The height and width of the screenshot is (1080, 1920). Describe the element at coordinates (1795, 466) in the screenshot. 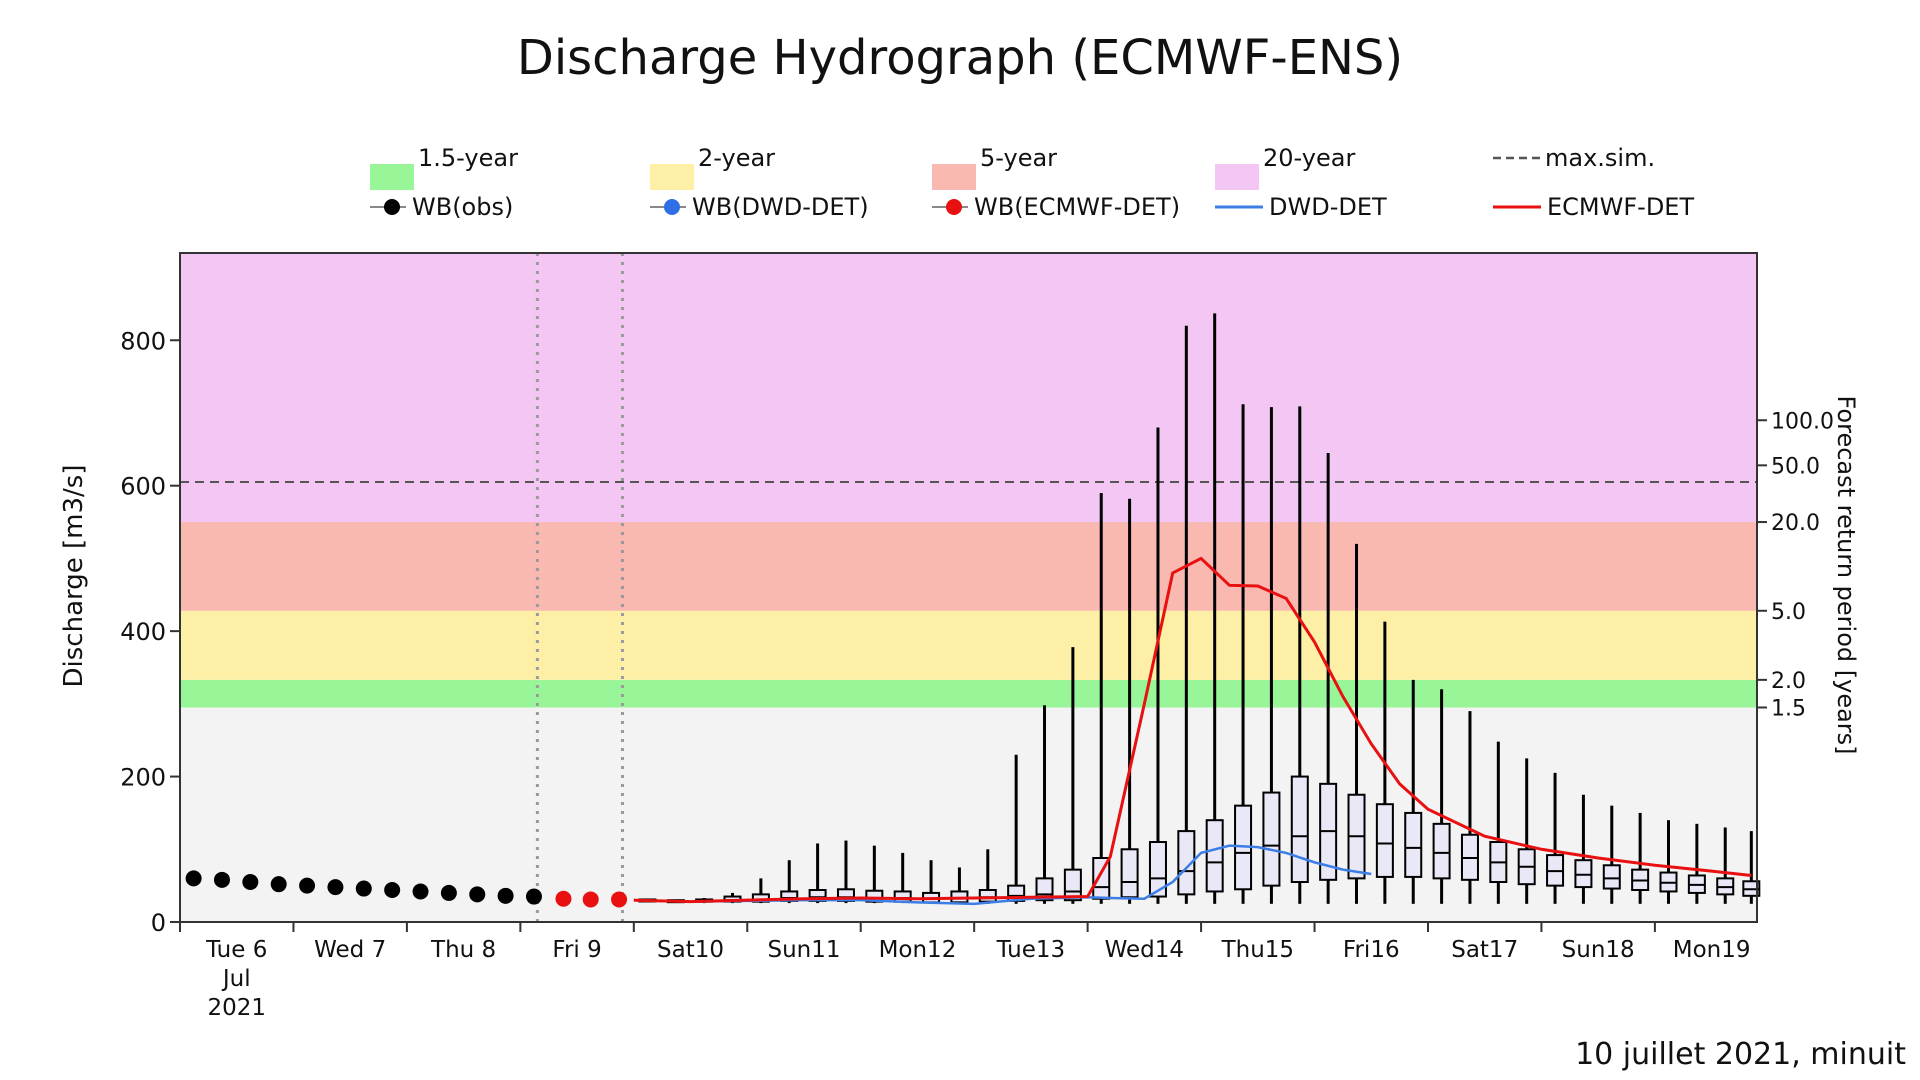

I see `return-period-label: 50.0` at that location.